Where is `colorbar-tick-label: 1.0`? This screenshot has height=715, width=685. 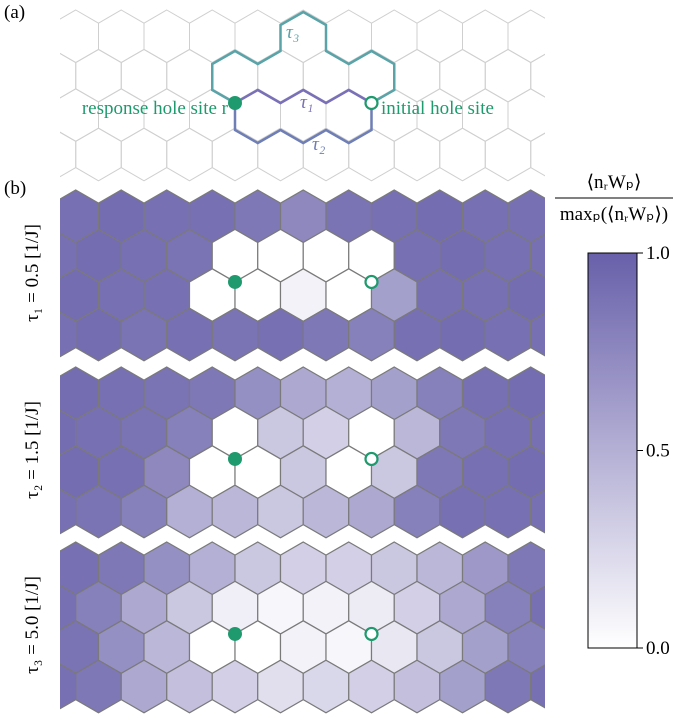 colorbar-tick-label: 1.0 is located at coordinates (658, 253).